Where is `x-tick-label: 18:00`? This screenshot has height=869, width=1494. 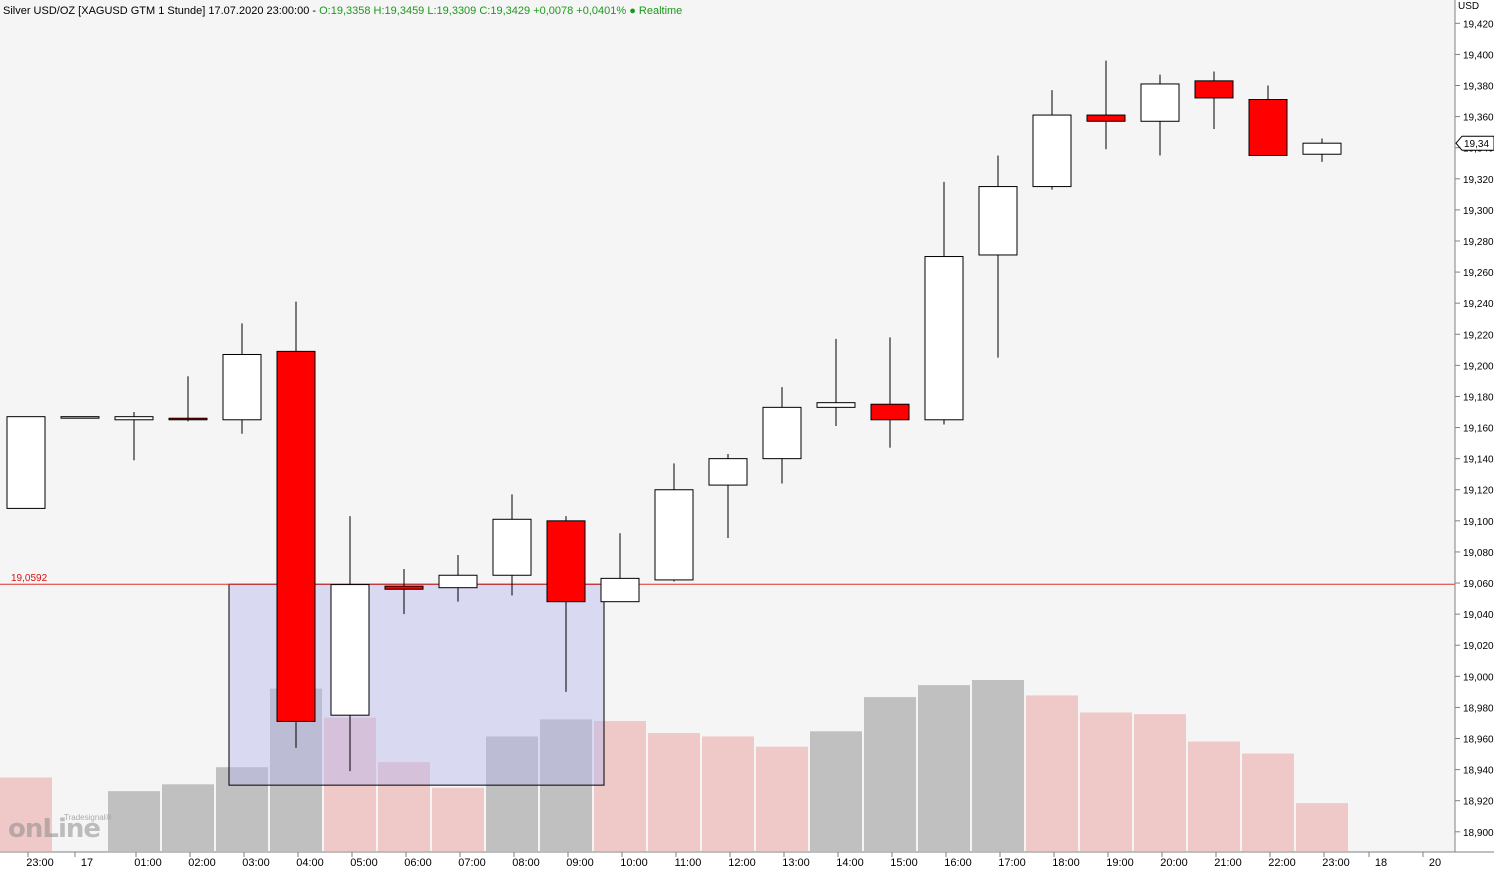 x-tick-label: 18:00 is located at coordinates (1066, 863).